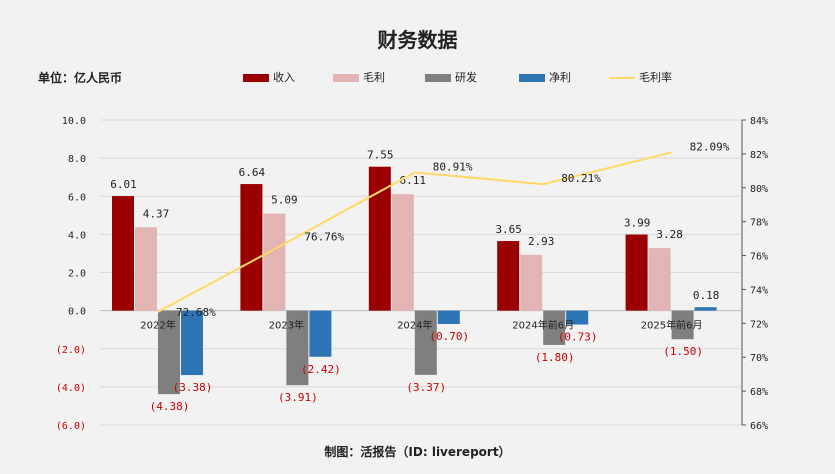  What do you see at coordinates (759, 358) in the screenshot?
I see `y-tick-label-right: 70%` at bounding box center [759, 358].